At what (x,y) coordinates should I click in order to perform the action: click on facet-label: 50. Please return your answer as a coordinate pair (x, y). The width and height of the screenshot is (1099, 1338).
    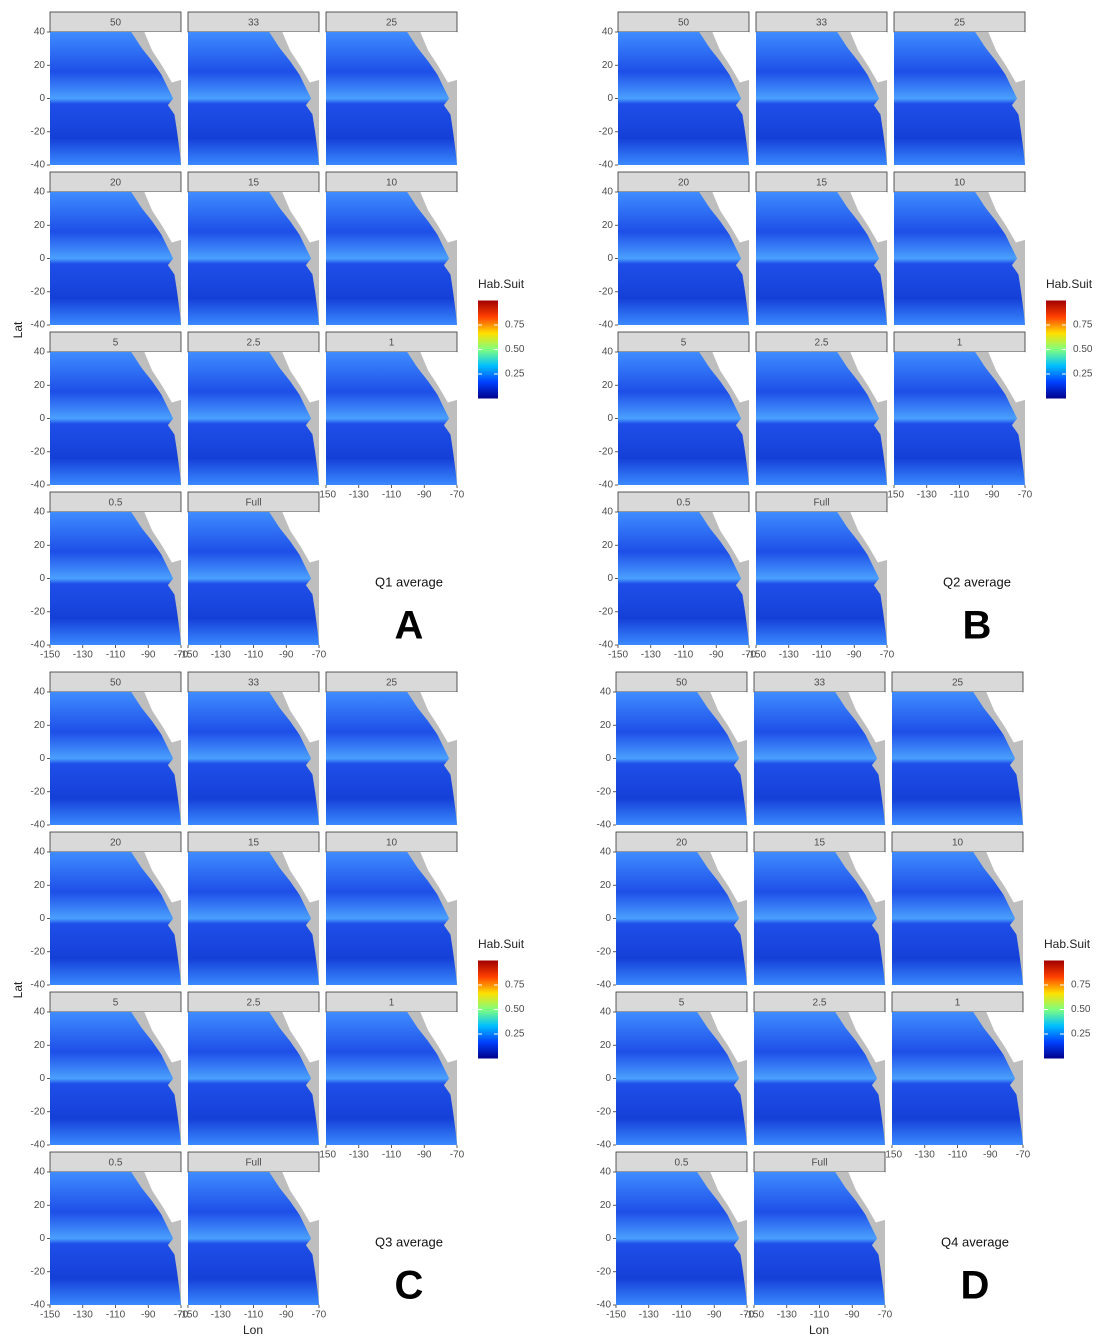
    Looking at the image, I should click on (116, 683).